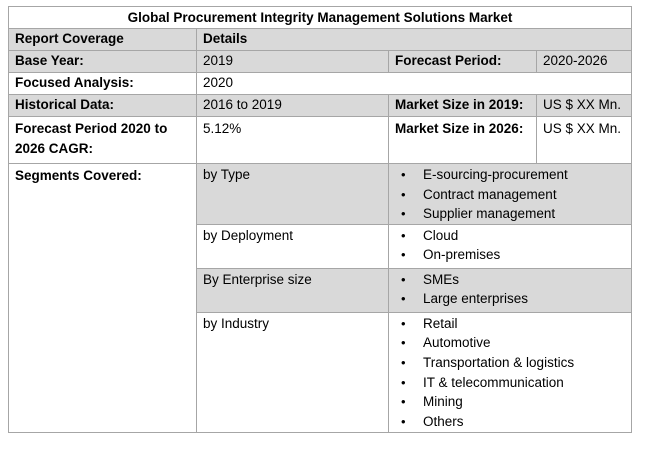  Describe the element at coordinates (510, 402) in the screenshot. I see `list-item: Mining` at that location.